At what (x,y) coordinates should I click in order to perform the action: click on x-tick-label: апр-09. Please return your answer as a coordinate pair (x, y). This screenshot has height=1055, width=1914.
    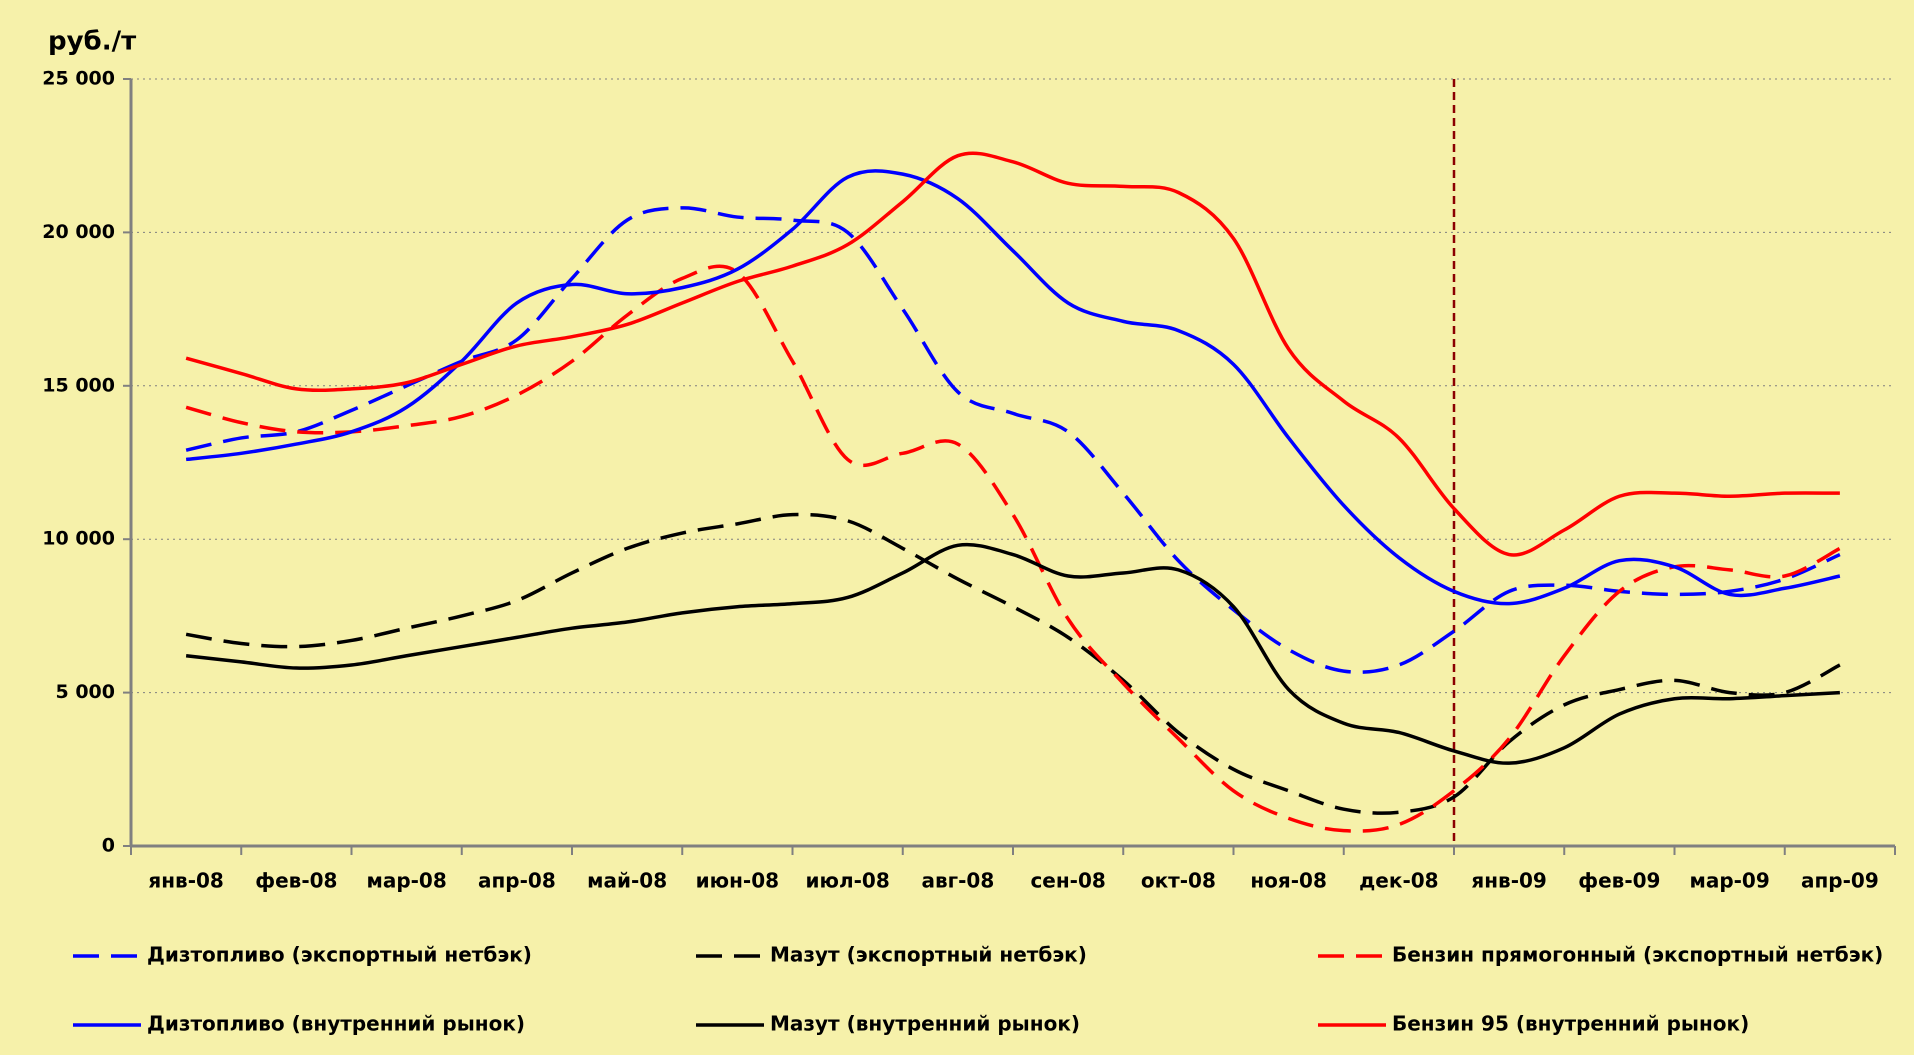
    Looking at the image, I should click on (1840, 881).